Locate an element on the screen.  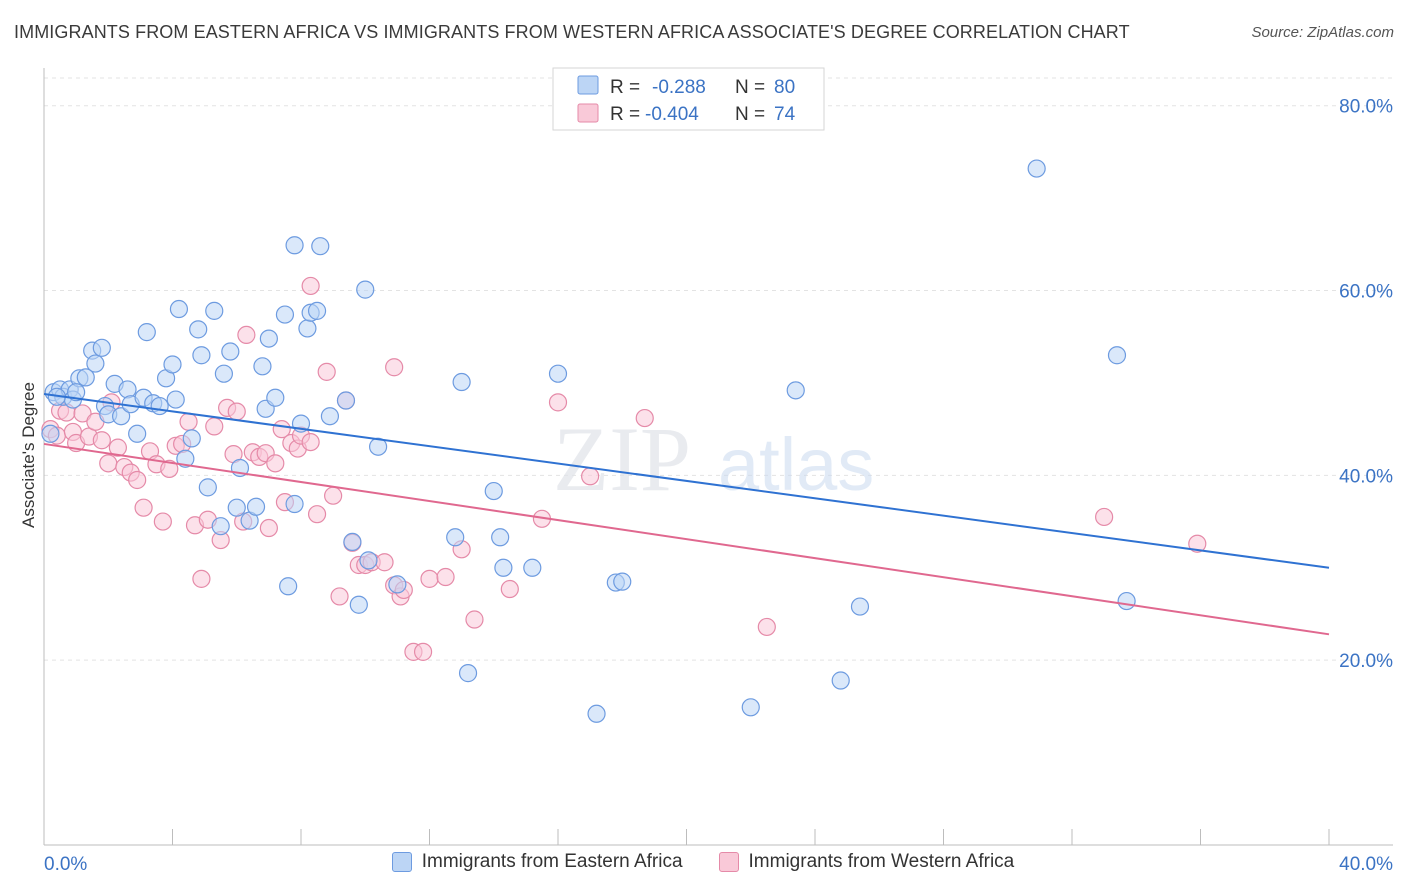
legend-swatch-western is located at coordinates (588, 113).